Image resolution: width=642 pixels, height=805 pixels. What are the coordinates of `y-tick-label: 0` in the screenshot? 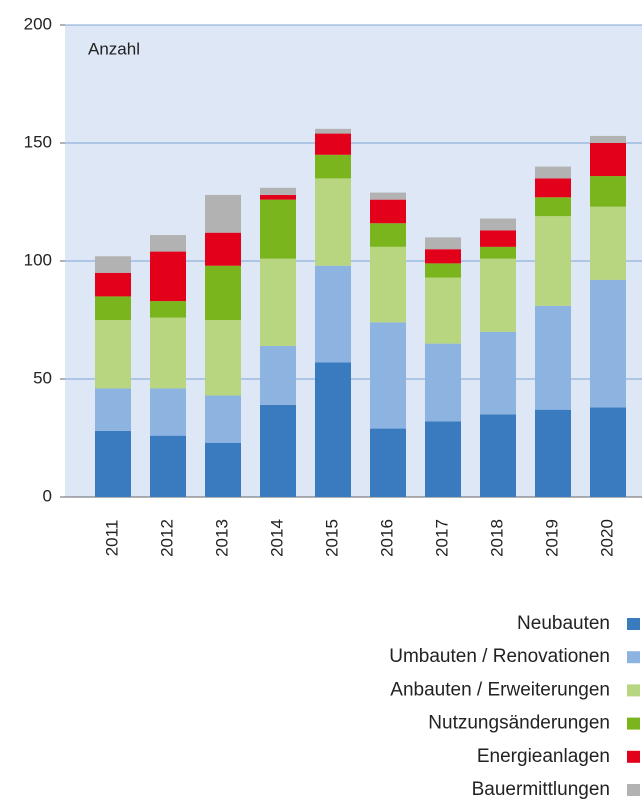 It's located at (47, 495).